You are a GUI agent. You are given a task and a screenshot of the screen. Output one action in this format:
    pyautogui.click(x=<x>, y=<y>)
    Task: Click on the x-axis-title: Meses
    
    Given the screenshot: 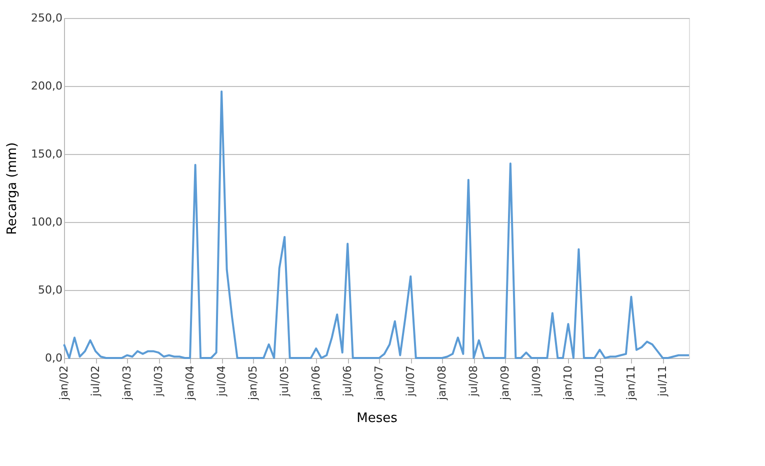 What is the action you would take?
    pyautogui.click(x=377, y=418)
    